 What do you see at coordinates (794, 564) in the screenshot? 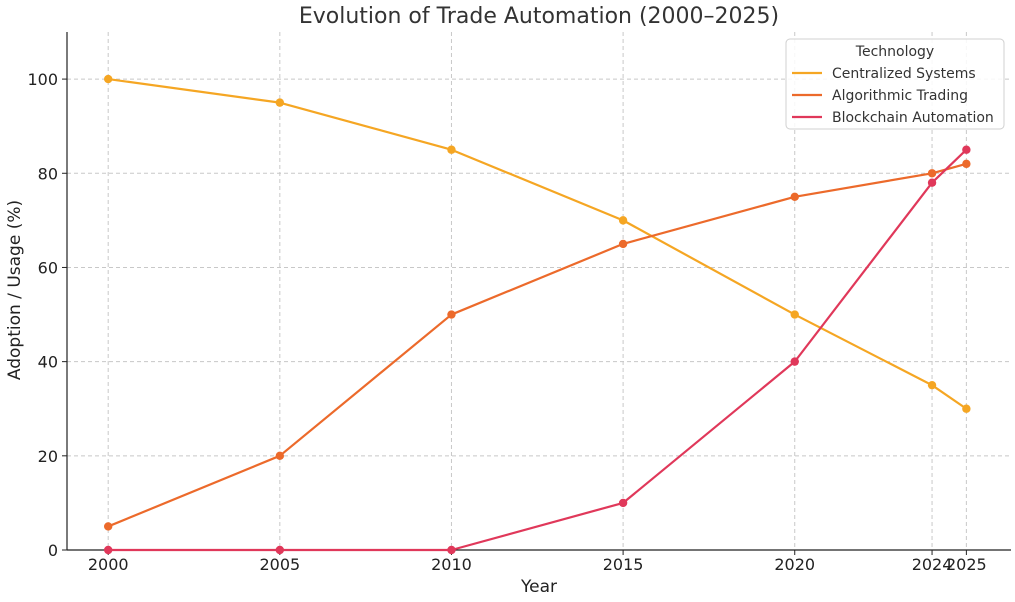
I see `x-tick-label: 2020` at bounding box center [794, 564].